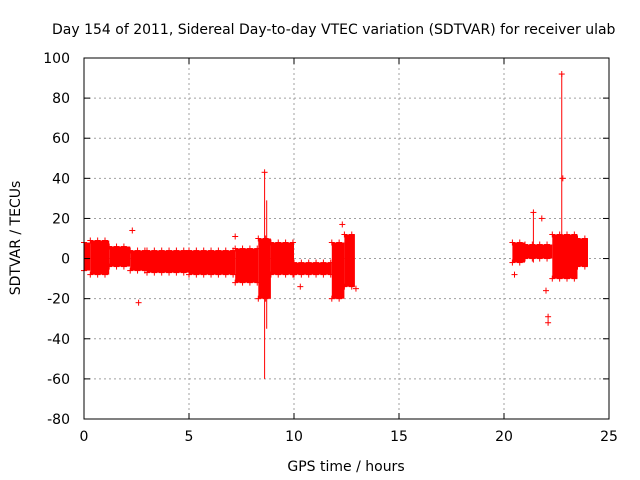  I want to click on y-tick-label: 20, so click(61, 219).